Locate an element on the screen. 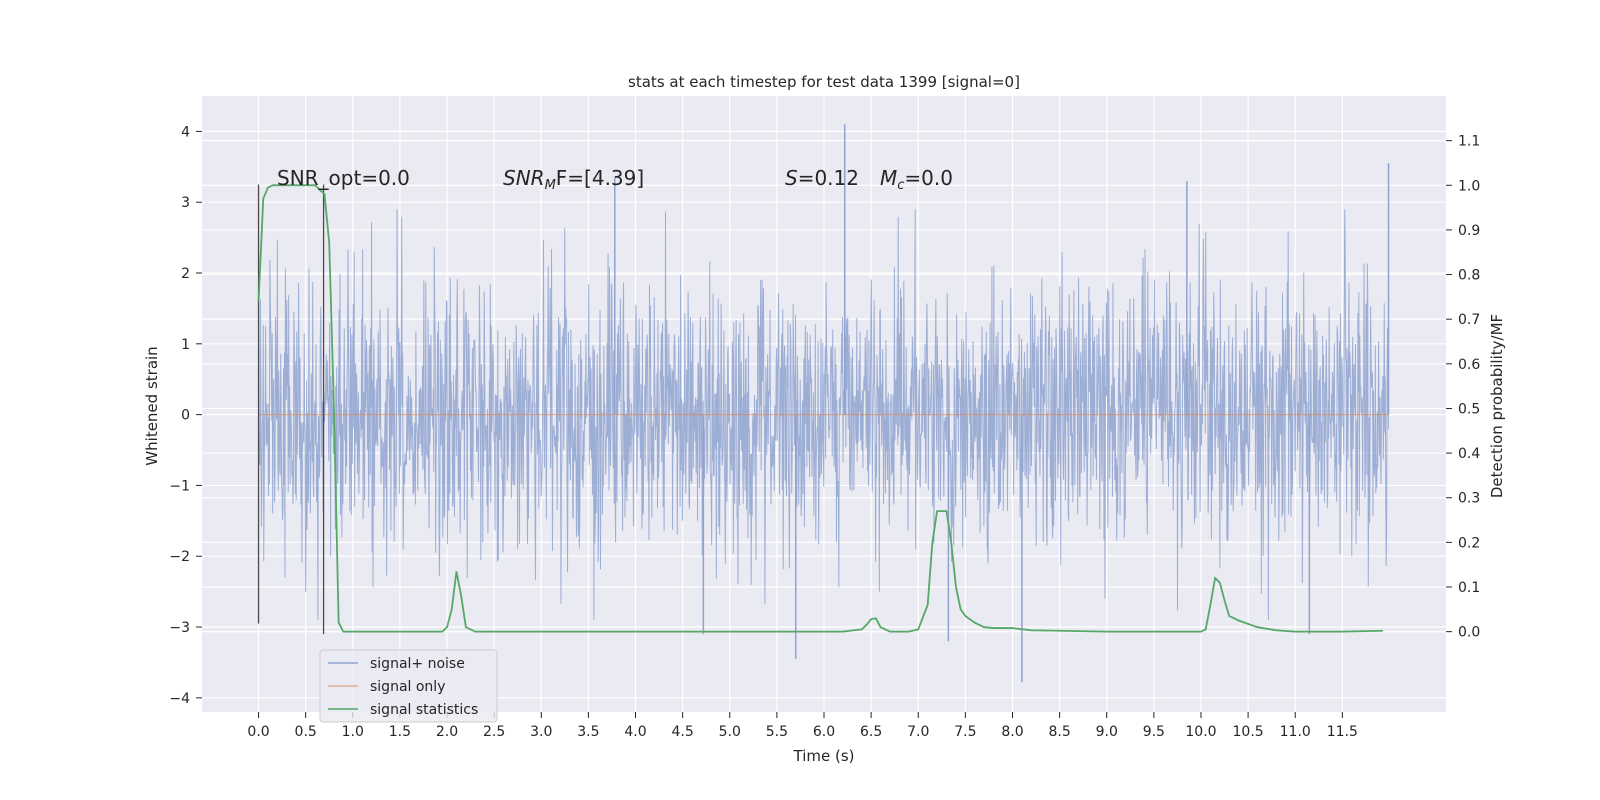 This screenshot has width=1600, height=800. y-left-tick-label: 3 is located at coordinates (185, 203).